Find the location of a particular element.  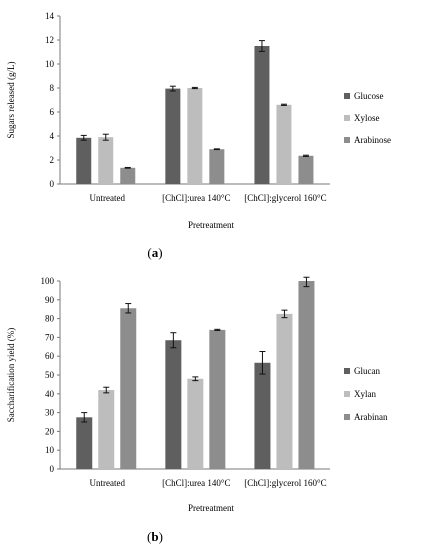

panel-label: (b) is located at coordinates (155, 536).